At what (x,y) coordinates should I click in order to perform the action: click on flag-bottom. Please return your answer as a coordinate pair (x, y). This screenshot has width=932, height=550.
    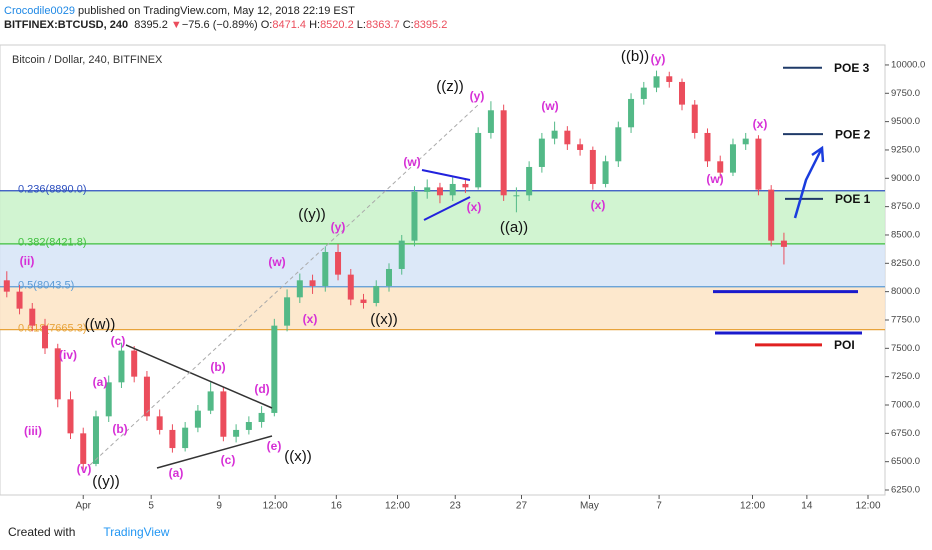
    Looking at the image, I should click on (447, 208).